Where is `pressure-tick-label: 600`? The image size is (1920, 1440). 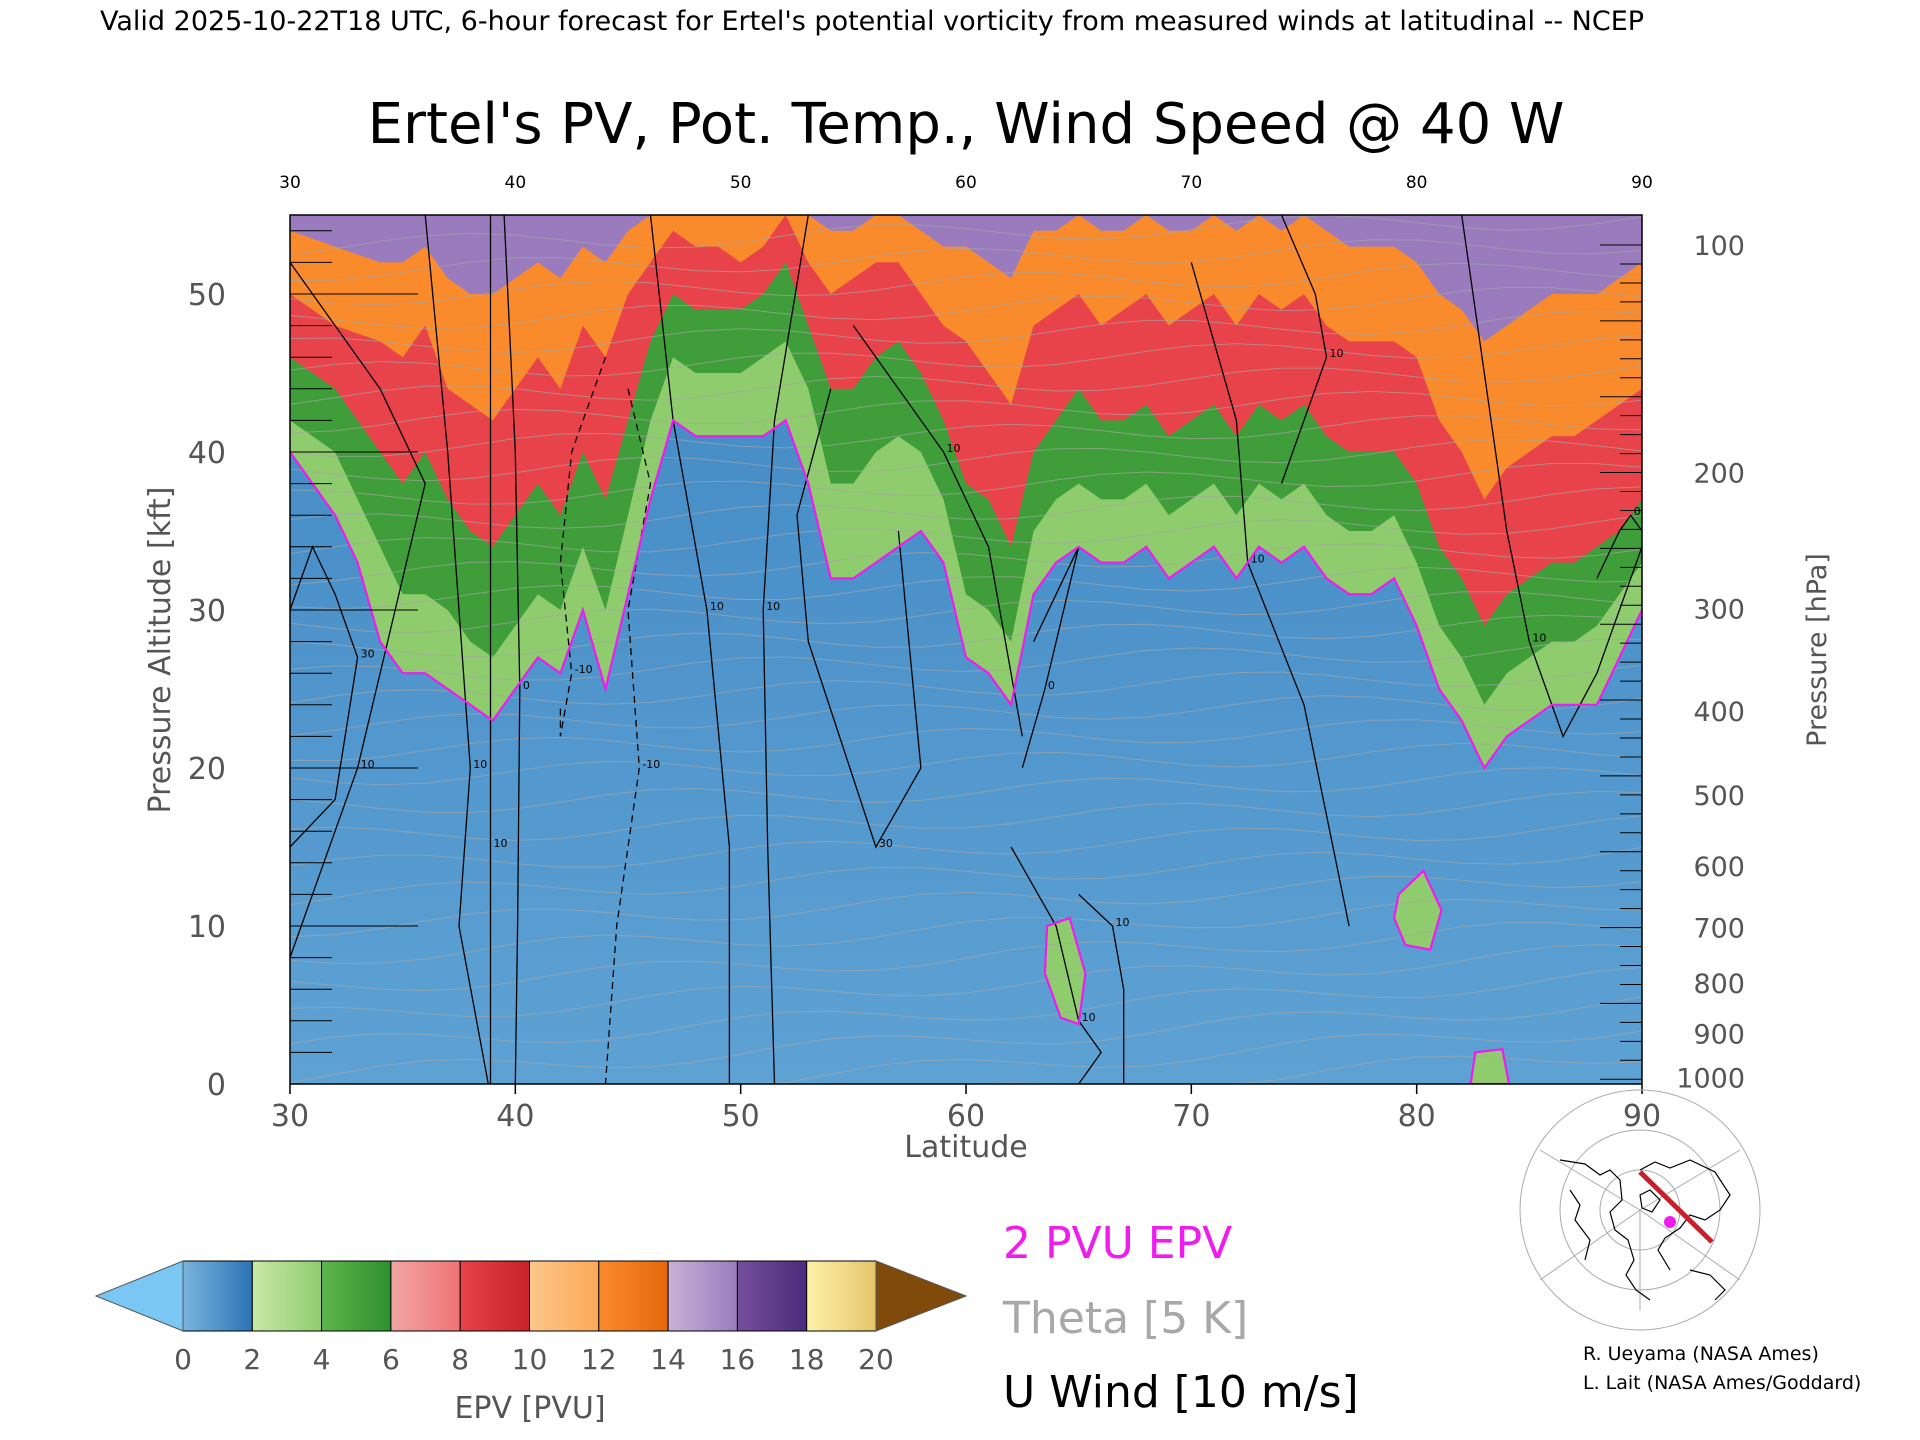
pressure-tick-label: 600 is located at coordinates (1719, 867).